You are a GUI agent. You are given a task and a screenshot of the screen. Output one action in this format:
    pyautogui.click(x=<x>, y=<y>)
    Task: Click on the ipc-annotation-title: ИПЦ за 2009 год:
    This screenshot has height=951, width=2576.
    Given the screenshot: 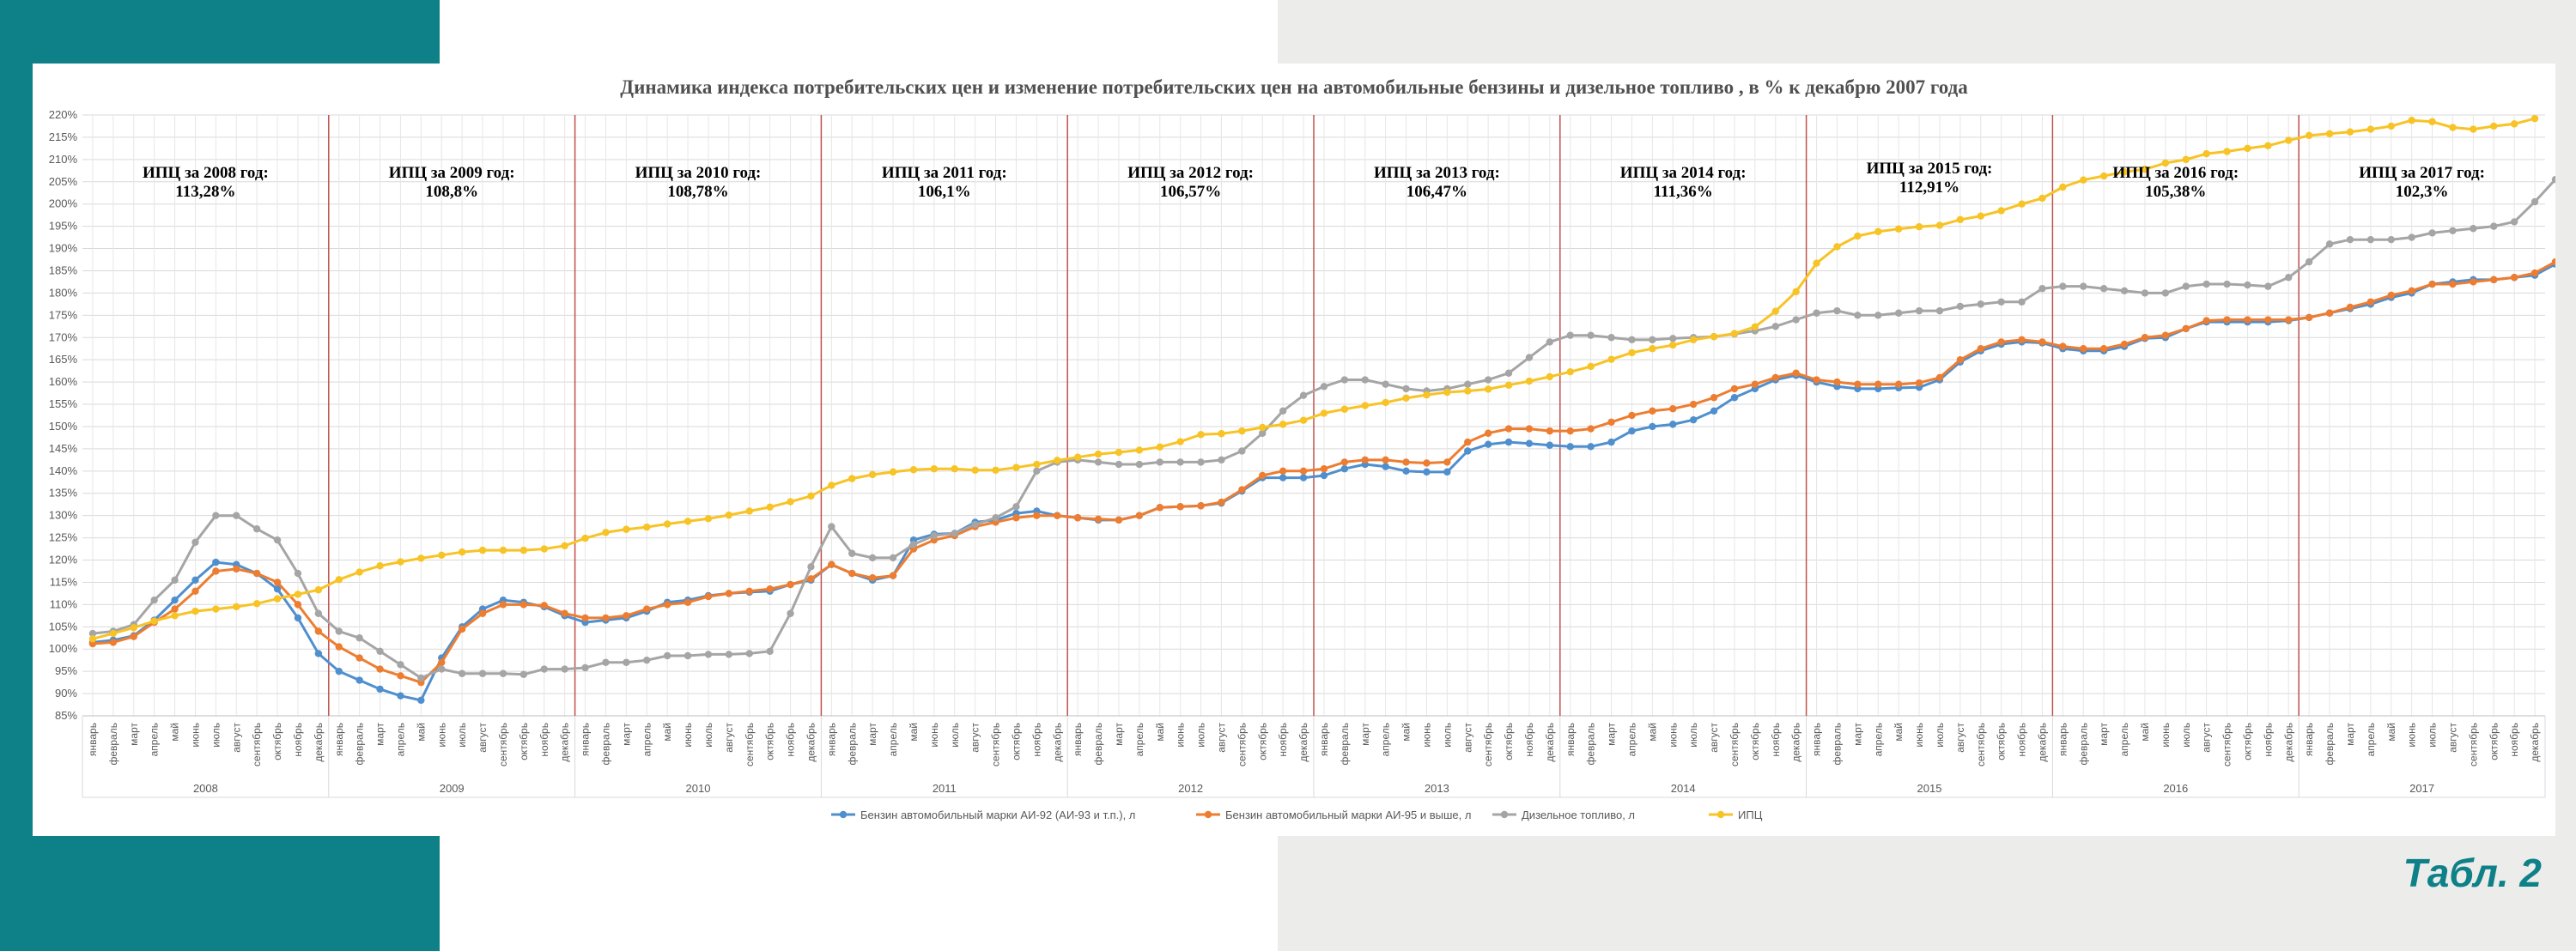 What is the action you would take?
    pyautogui.click(x=452, y=173)
    